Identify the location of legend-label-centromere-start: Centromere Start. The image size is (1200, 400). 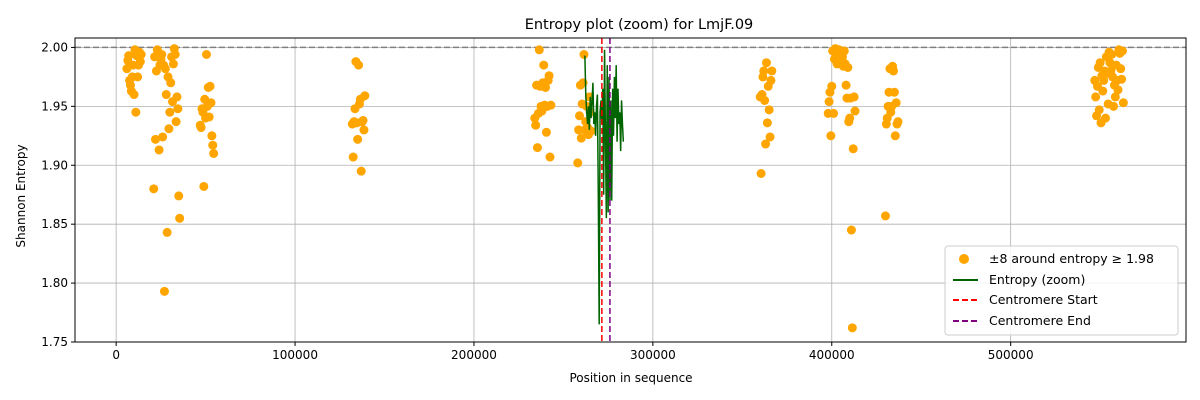
(1043, 299).